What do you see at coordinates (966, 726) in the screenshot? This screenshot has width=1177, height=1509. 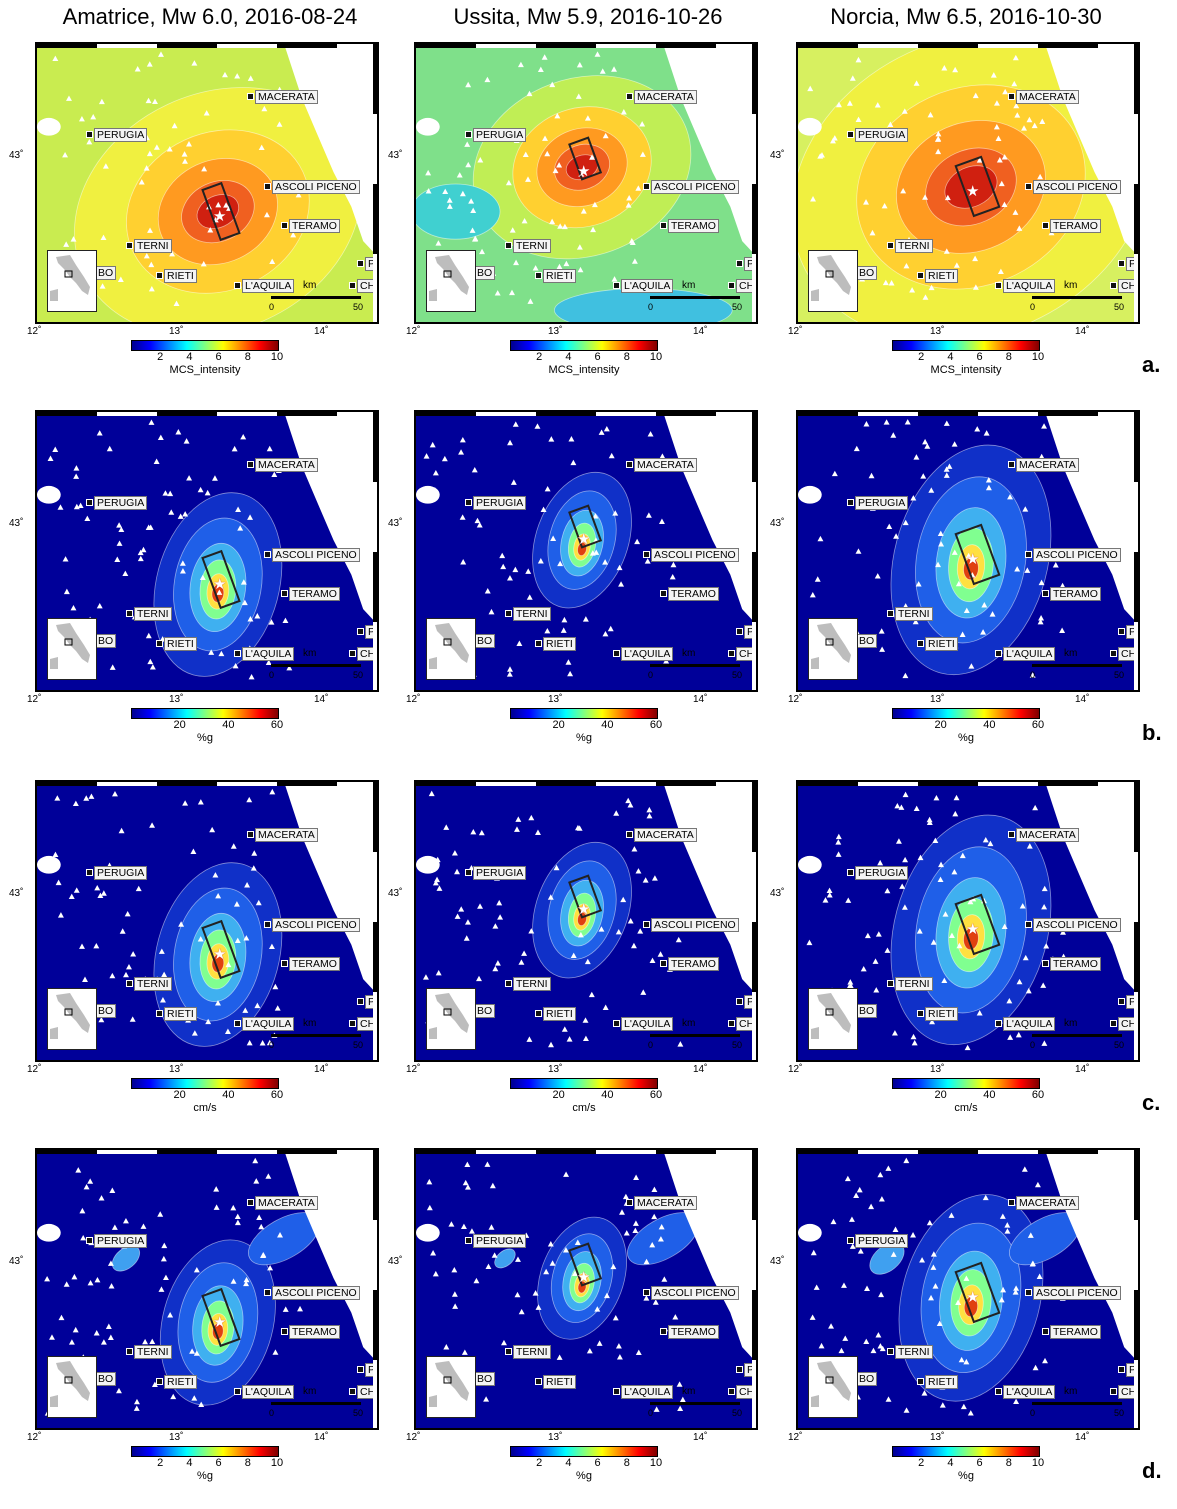 I see `colorbar-ticks: 20 40 60` at bounding box center [966, 726].